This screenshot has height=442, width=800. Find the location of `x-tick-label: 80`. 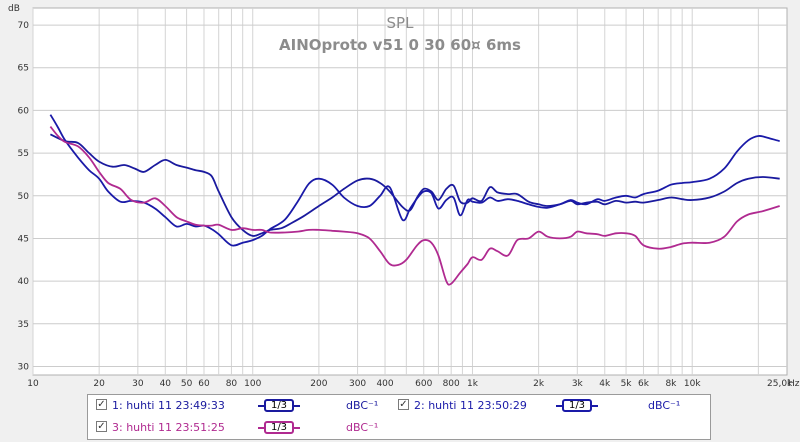

x-tick-label: 80 is located at coordinates (232, 384).